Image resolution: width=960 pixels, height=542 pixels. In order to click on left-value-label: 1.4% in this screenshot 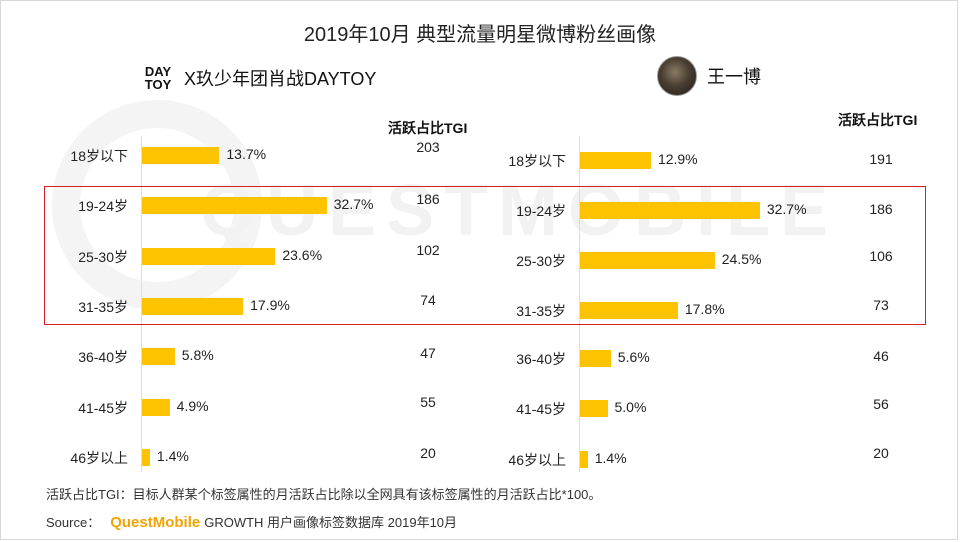, I will do `click(172, 456)`.